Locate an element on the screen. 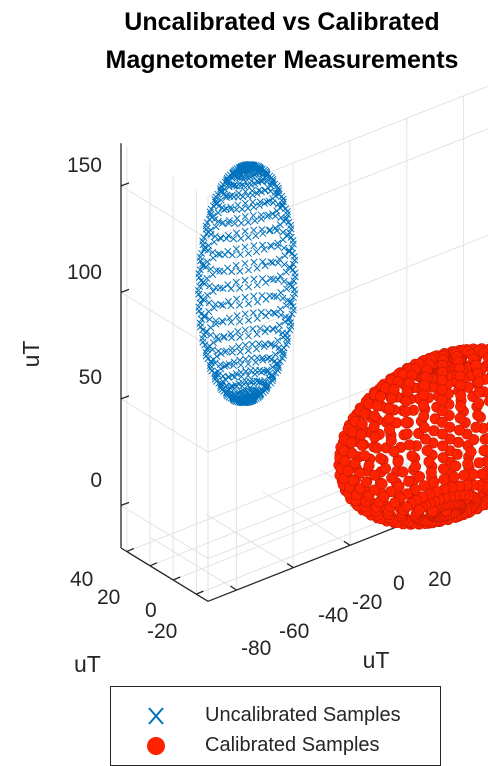 The image size is (488, 766). z-tick-label: 150 is located at coordinates (84, 165).